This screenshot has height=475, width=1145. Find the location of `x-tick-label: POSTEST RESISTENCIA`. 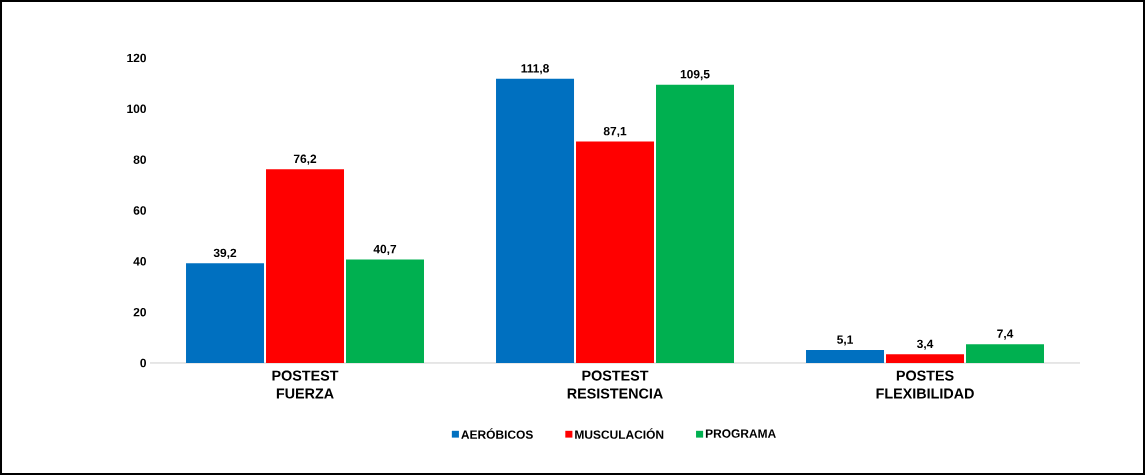

x-tick-label: POSTEST RESISTENCIA is located at coordinates (615, 384).